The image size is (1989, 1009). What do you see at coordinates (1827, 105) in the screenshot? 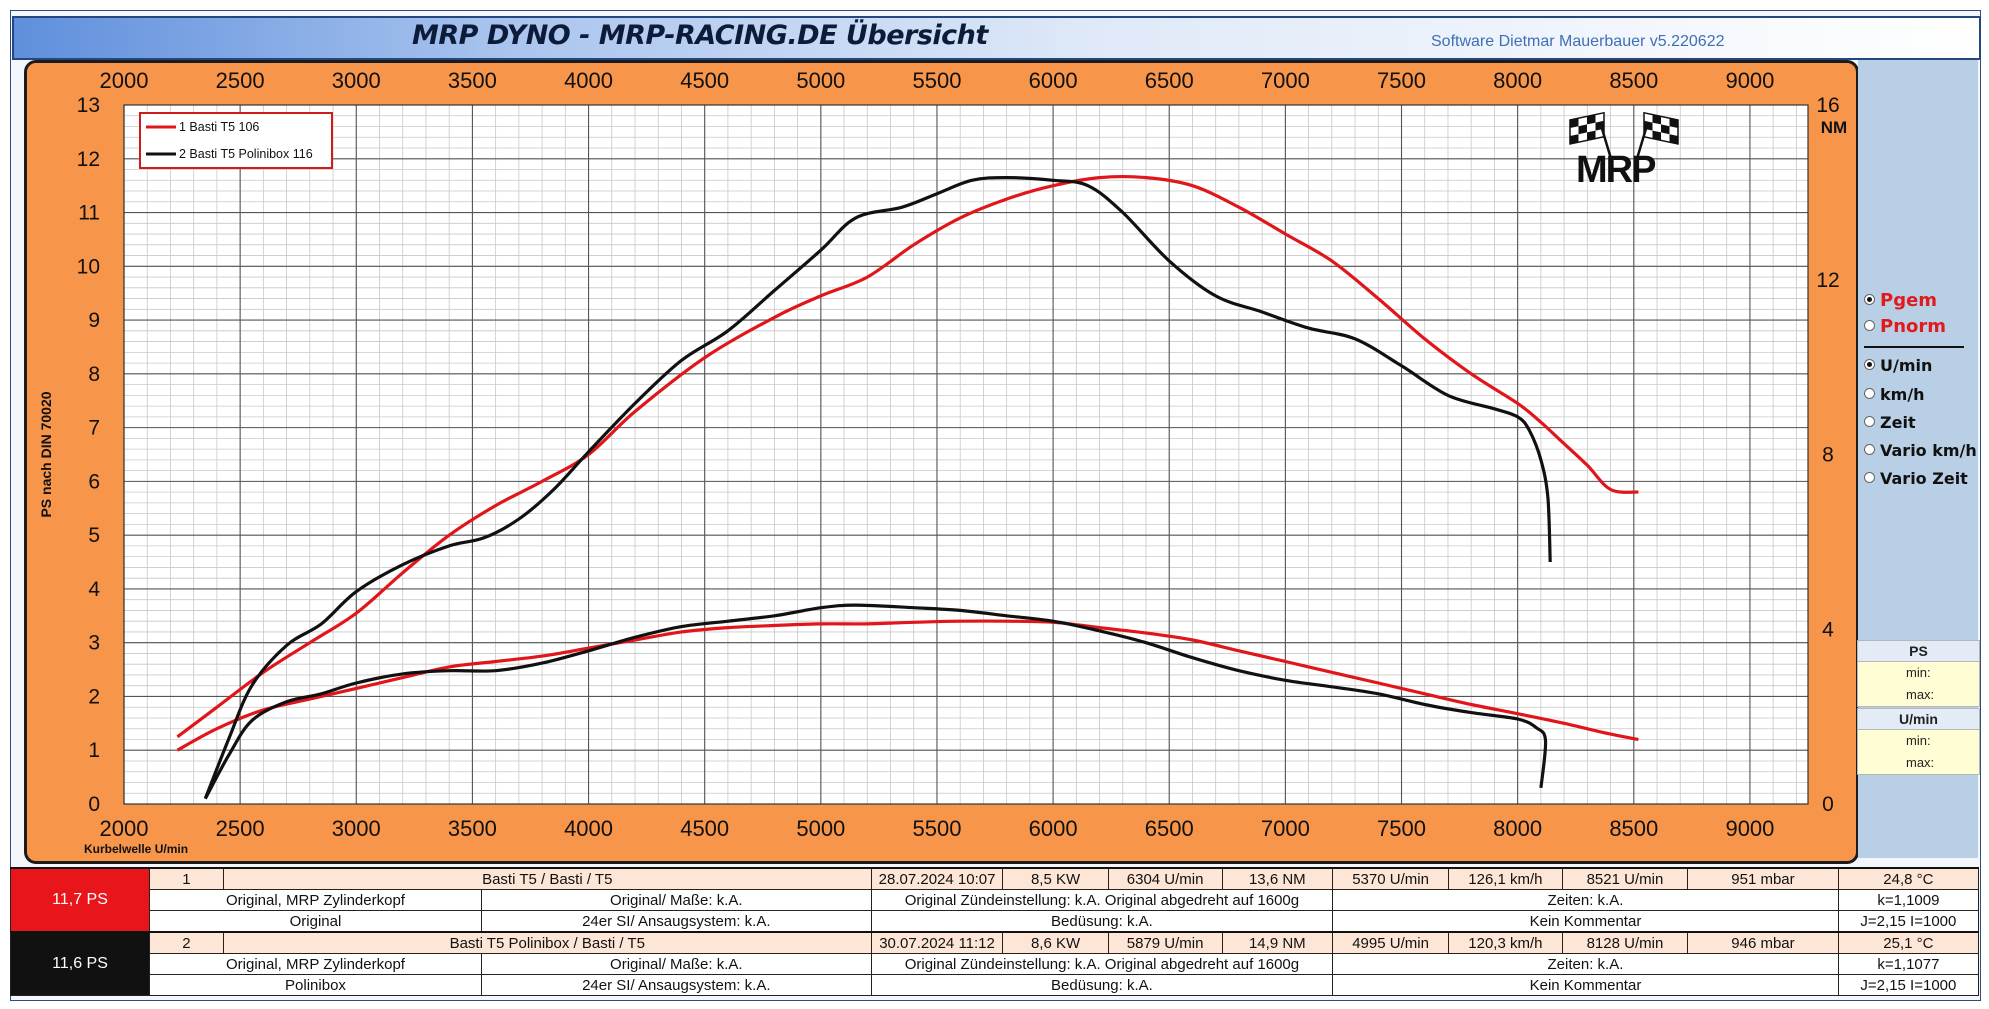
I see `y2-tick-label: 16` at bounding box center [1827, 105].